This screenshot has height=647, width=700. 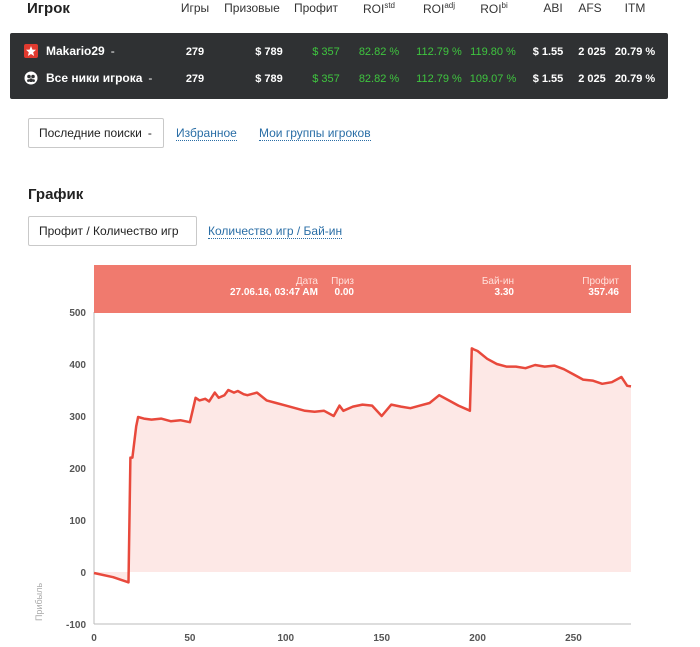 I want to click on prizes-column-header: Призовые, so click(x=252, y=8).